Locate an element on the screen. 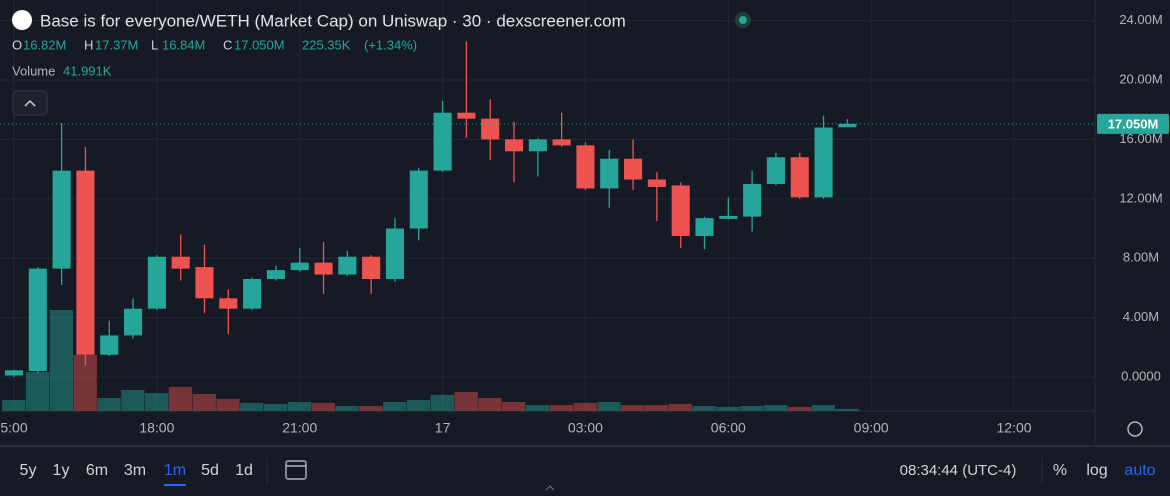  y-tick-label: 4.00M is located at coordinates (1141, 316).